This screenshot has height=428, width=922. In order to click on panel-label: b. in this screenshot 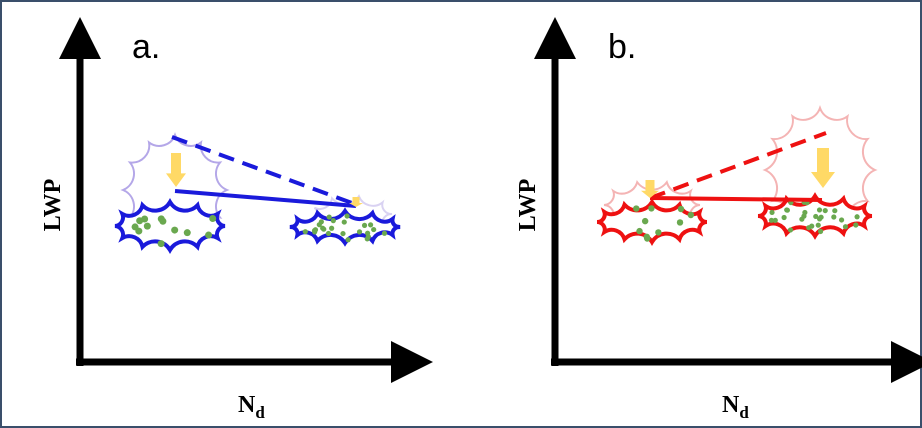, I will do `click(622, 47)`.